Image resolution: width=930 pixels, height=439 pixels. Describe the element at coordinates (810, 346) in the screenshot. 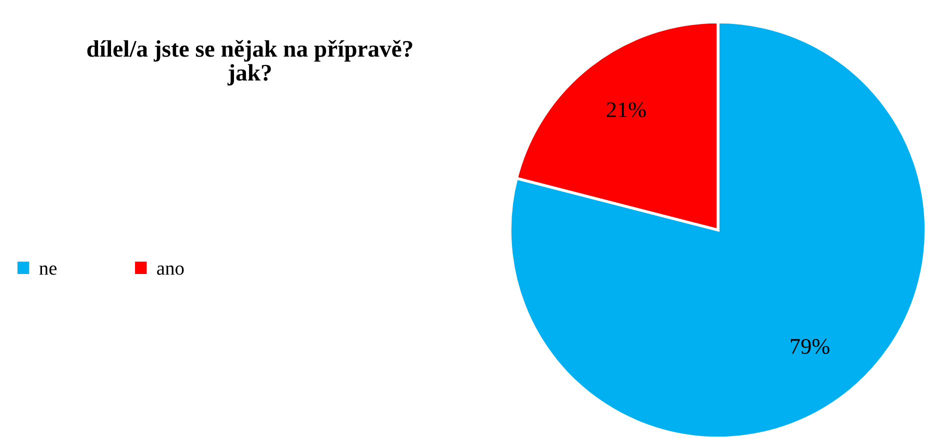

I see `data-label: 79%` at that location.